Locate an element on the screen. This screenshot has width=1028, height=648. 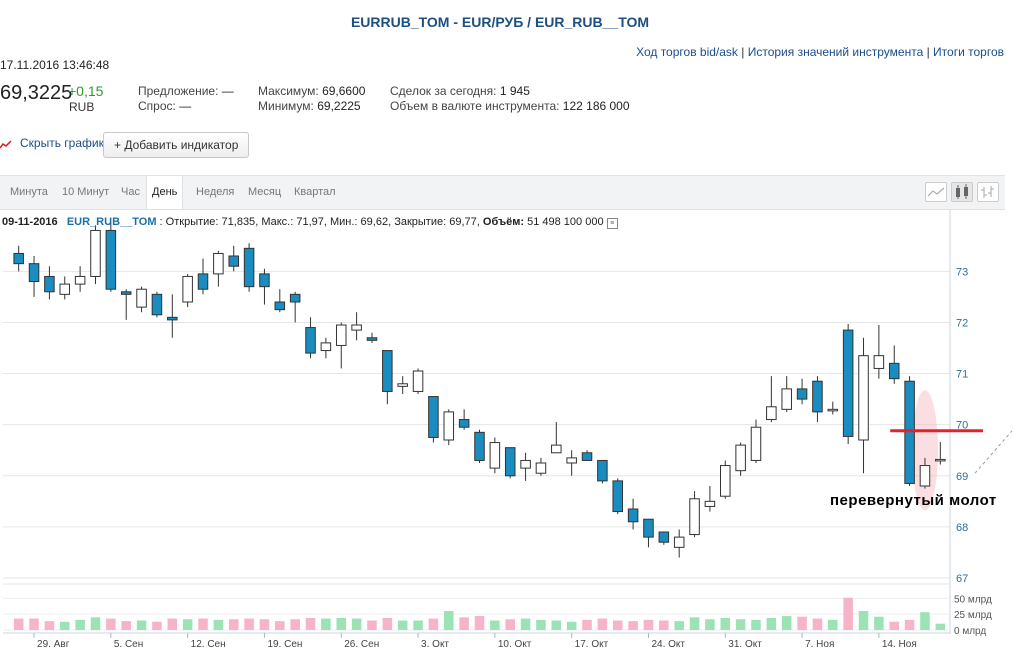
ohlc-high: 71,97 is located at coordinates (310, 222).